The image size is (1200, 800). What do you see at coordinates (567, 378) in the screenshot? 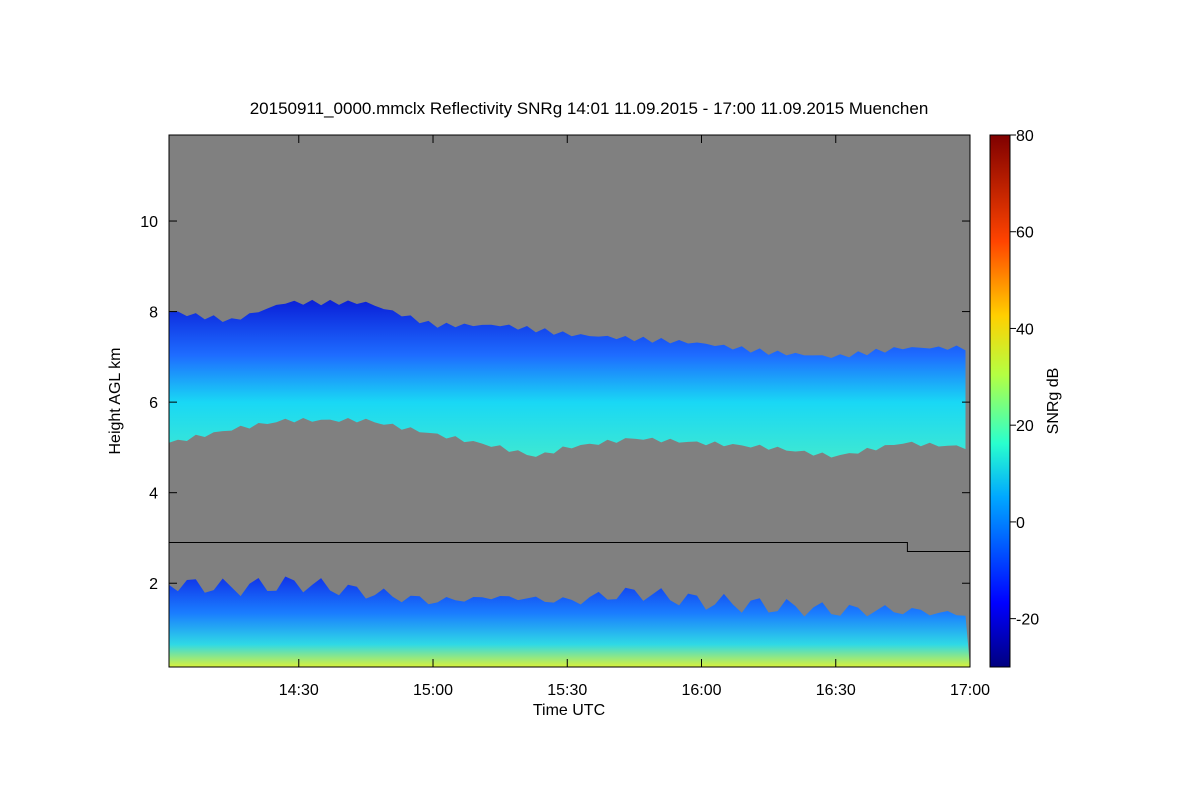
I see `cloud-layer-echo` at bounding box center [567, 378].